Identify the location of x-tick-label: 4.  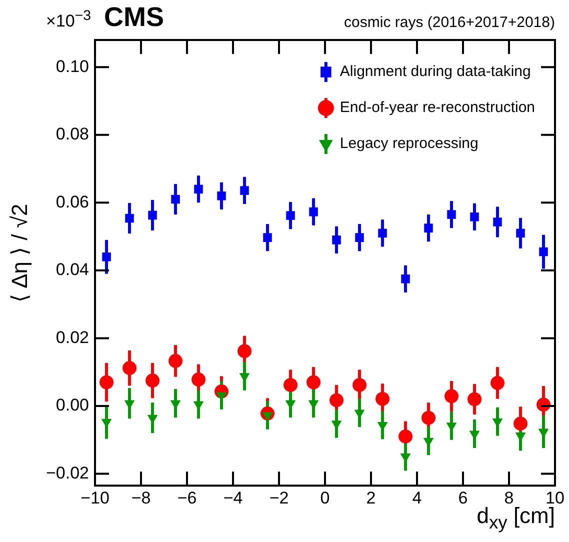
(417, 498).